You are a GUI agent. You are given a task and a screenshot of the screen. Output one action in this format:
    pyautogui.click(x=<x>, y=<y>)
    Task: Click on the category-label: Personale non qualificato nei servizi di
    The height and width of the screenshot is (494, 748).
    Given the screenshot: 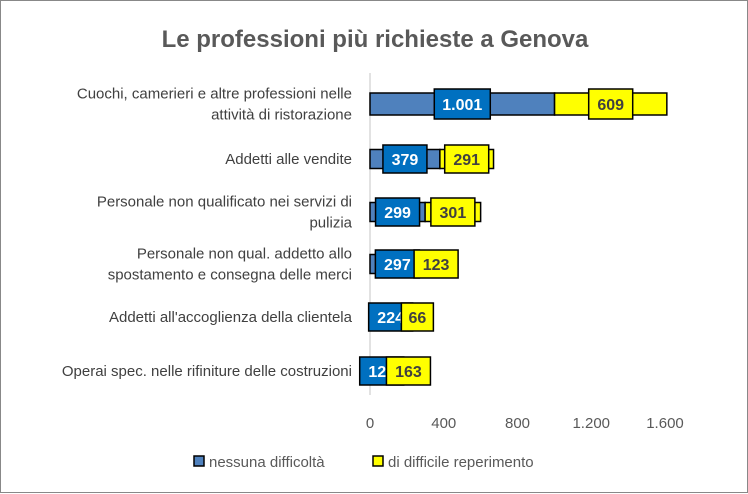 What is the action you would take?
    pyautogui.click(x=224, y=202)
    